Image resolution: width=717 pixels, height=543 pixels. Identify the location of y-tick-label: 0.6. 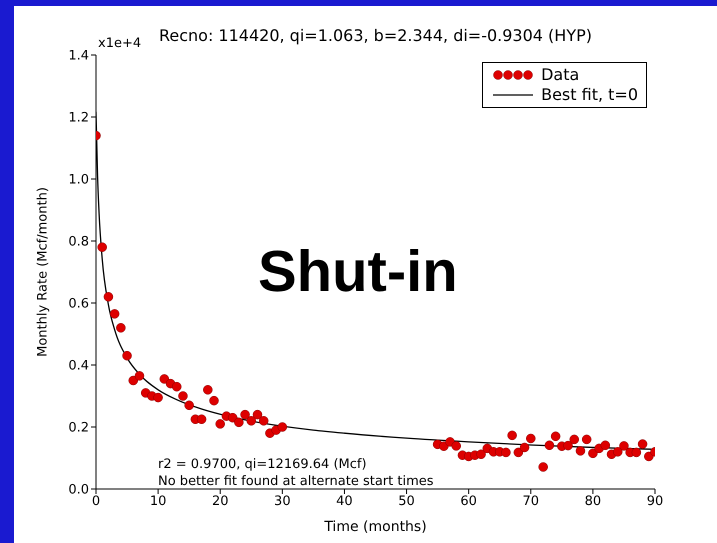
(78, 304).